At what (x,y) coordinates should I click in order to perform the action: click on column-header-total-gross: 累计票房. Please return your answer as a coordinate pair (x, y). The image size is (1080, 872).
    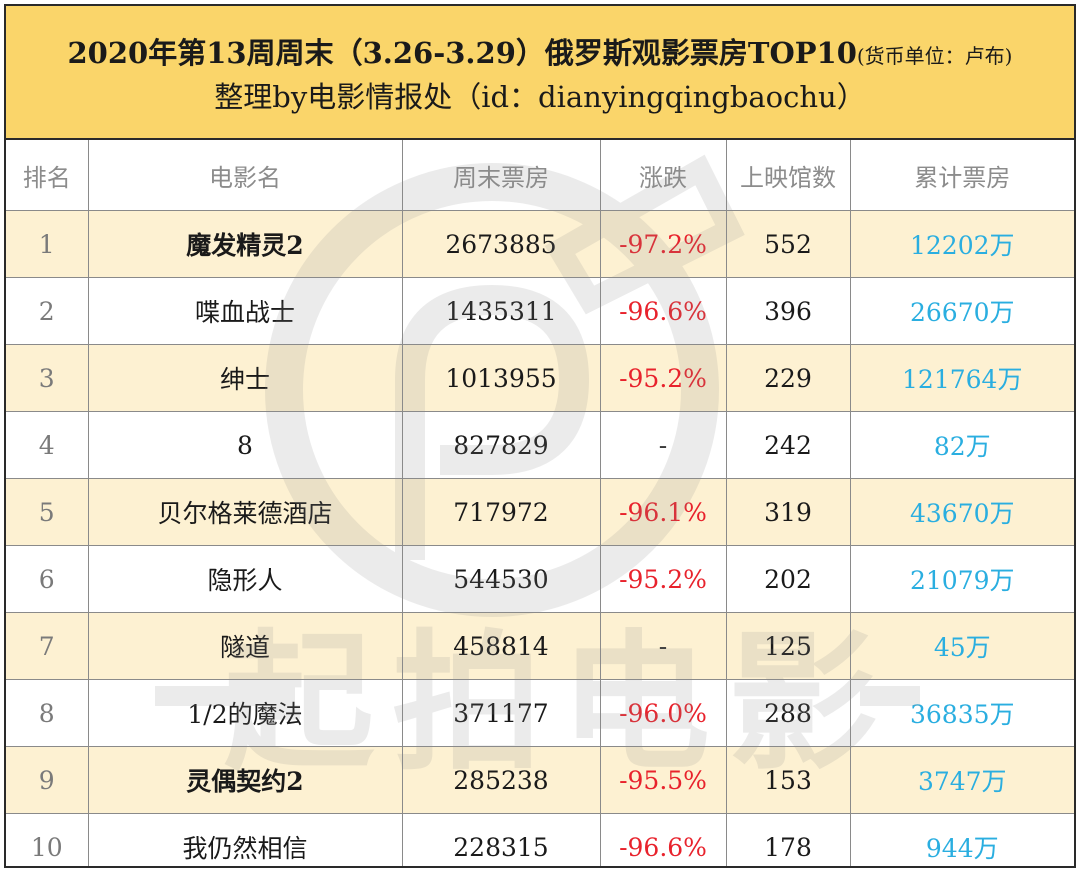
    Looking at the image, I should click on (962, 175).